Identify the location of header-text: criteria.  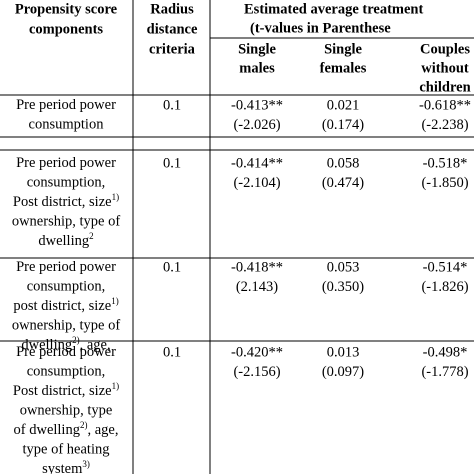
(172, 49).